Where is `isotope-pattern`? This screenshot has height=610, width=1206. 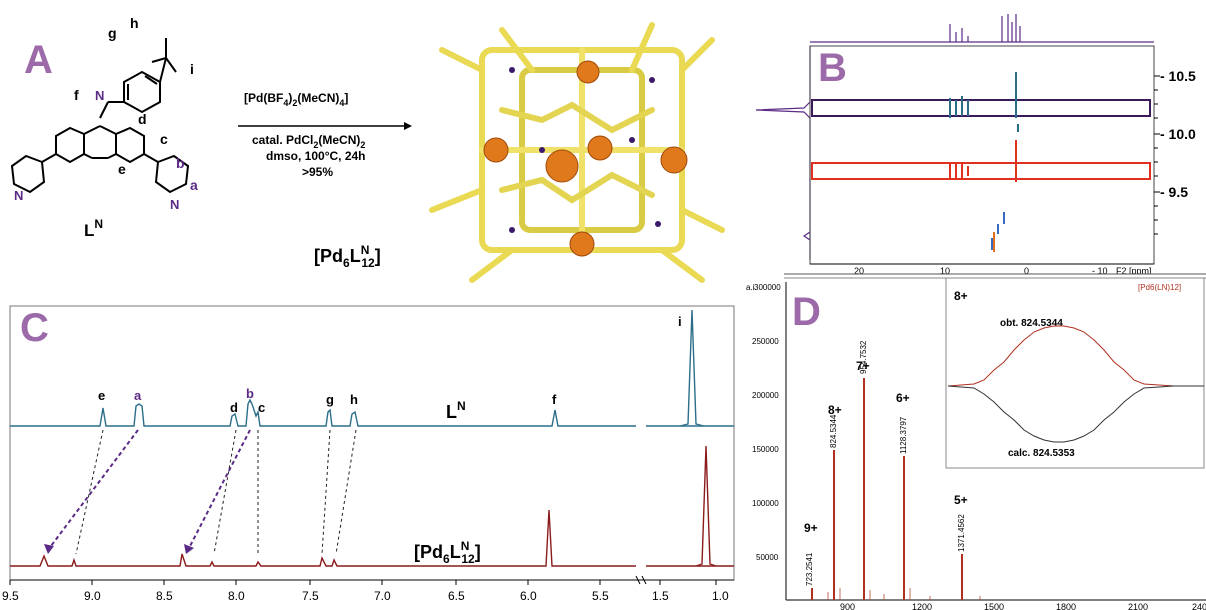 isotope-pattern is located at coordinates (1075, 384).